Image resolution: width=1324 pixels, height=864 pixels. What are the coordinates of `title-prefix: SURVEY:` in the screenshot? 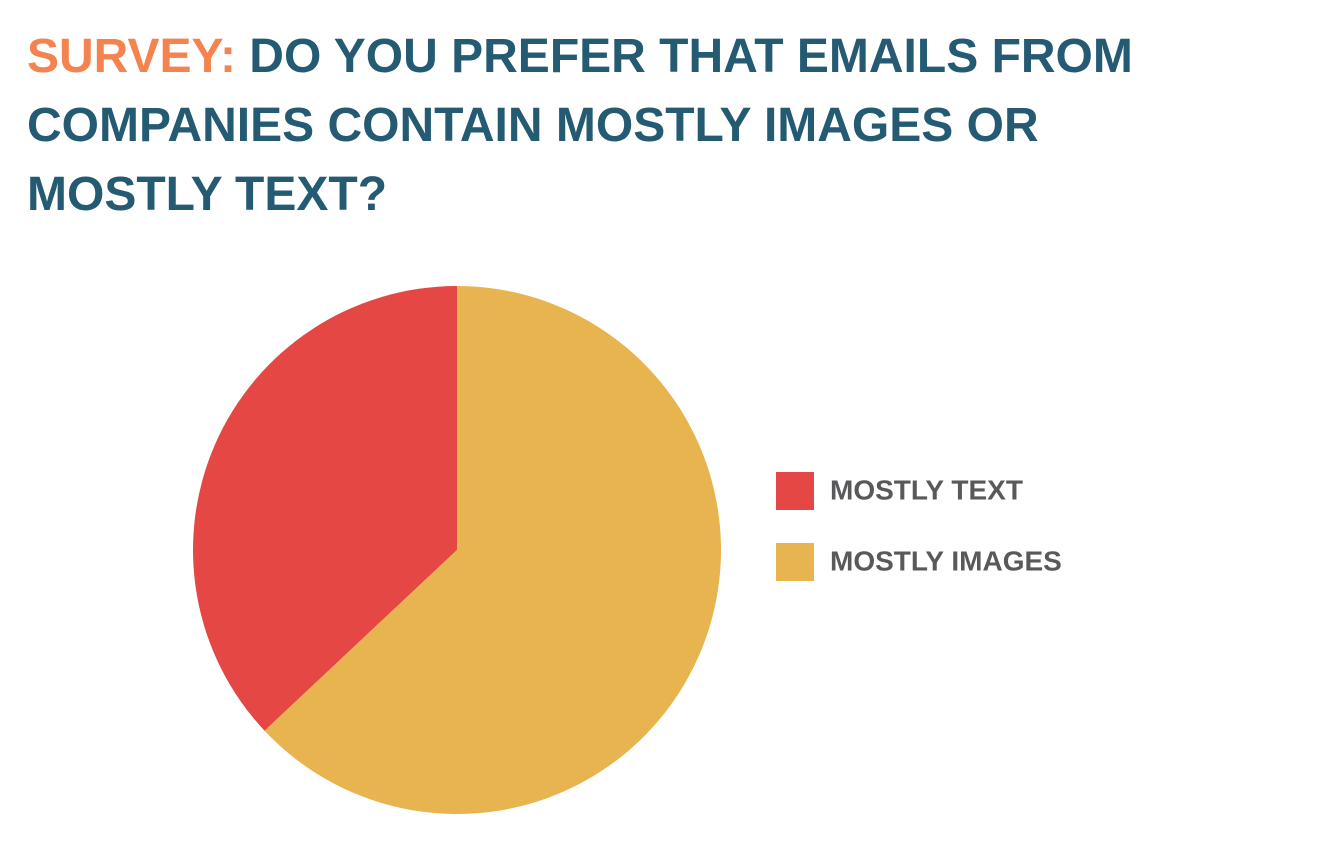 It's located at (131, 56).